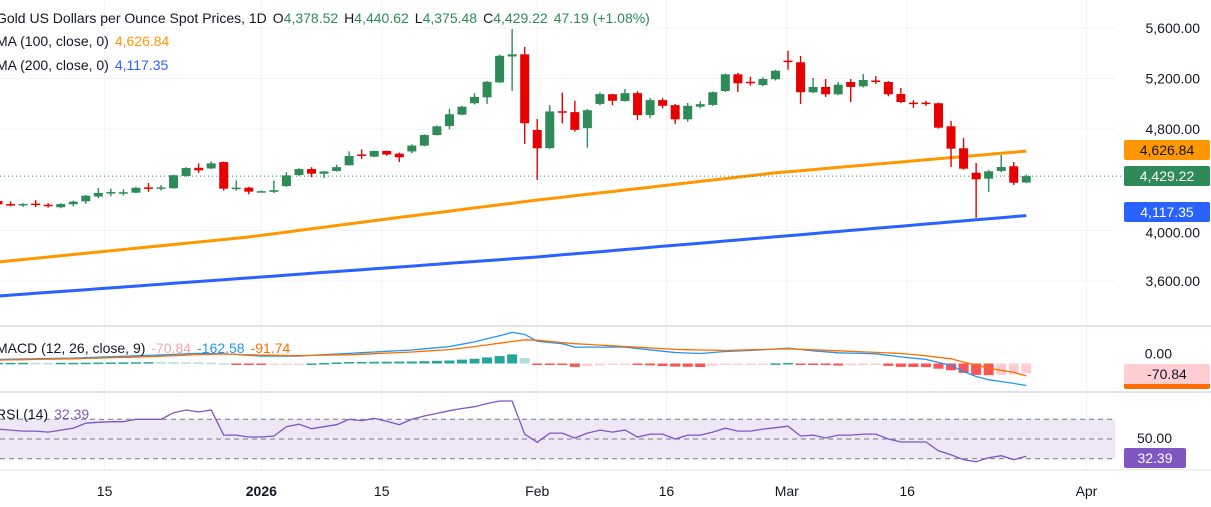  I want to click on macd-line, so click(513, 359).